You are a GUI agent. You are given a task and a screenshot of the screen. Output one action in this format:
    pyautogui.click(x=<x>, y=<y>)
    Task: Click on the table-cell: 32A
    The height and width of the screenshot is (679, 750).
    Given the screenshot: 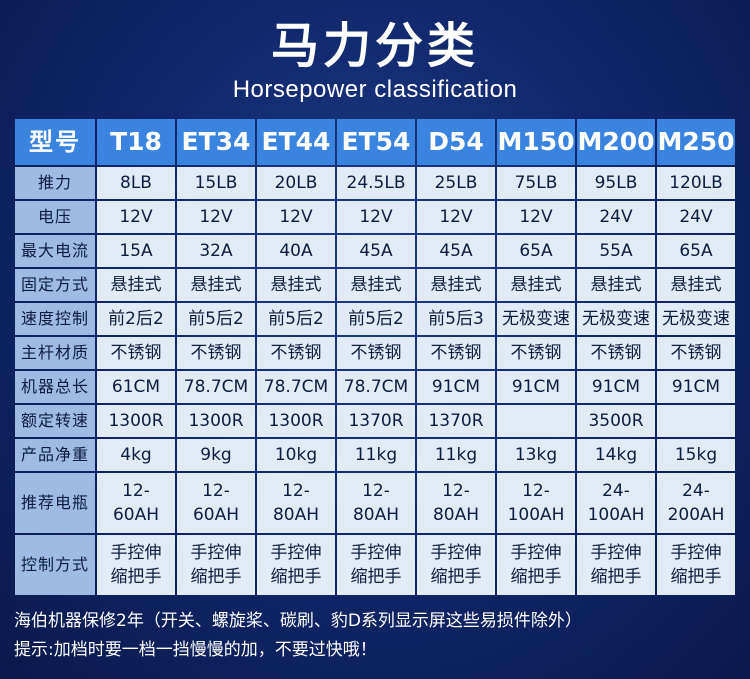 What is the action you would take?
    pyautogui.click(x=216, y=251)
    